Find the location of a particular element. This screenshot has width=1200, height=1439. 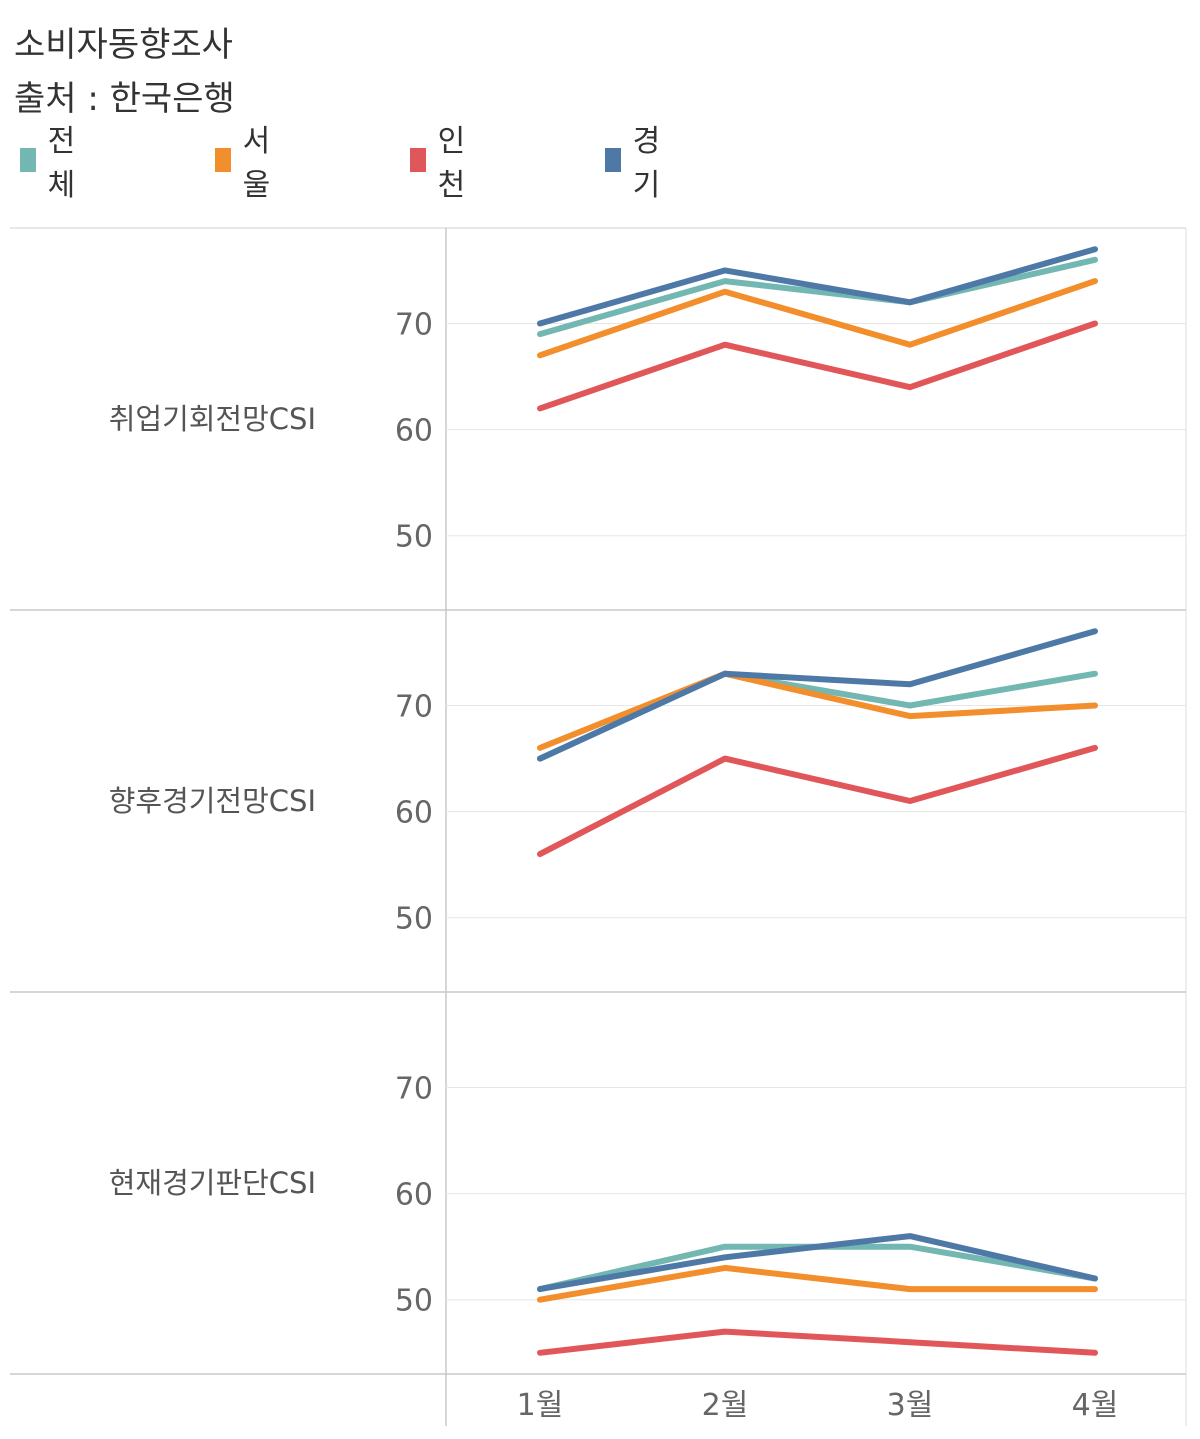

x-tick-label: 4월 is located at coordinates (1095, 1405).